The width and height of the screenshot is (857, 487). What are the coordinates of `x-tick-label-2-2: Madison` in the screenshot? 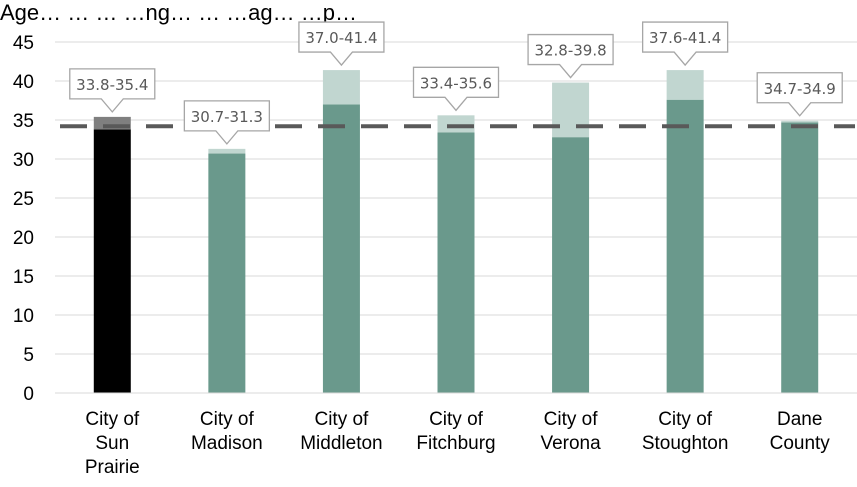 It's located at (227, 443).